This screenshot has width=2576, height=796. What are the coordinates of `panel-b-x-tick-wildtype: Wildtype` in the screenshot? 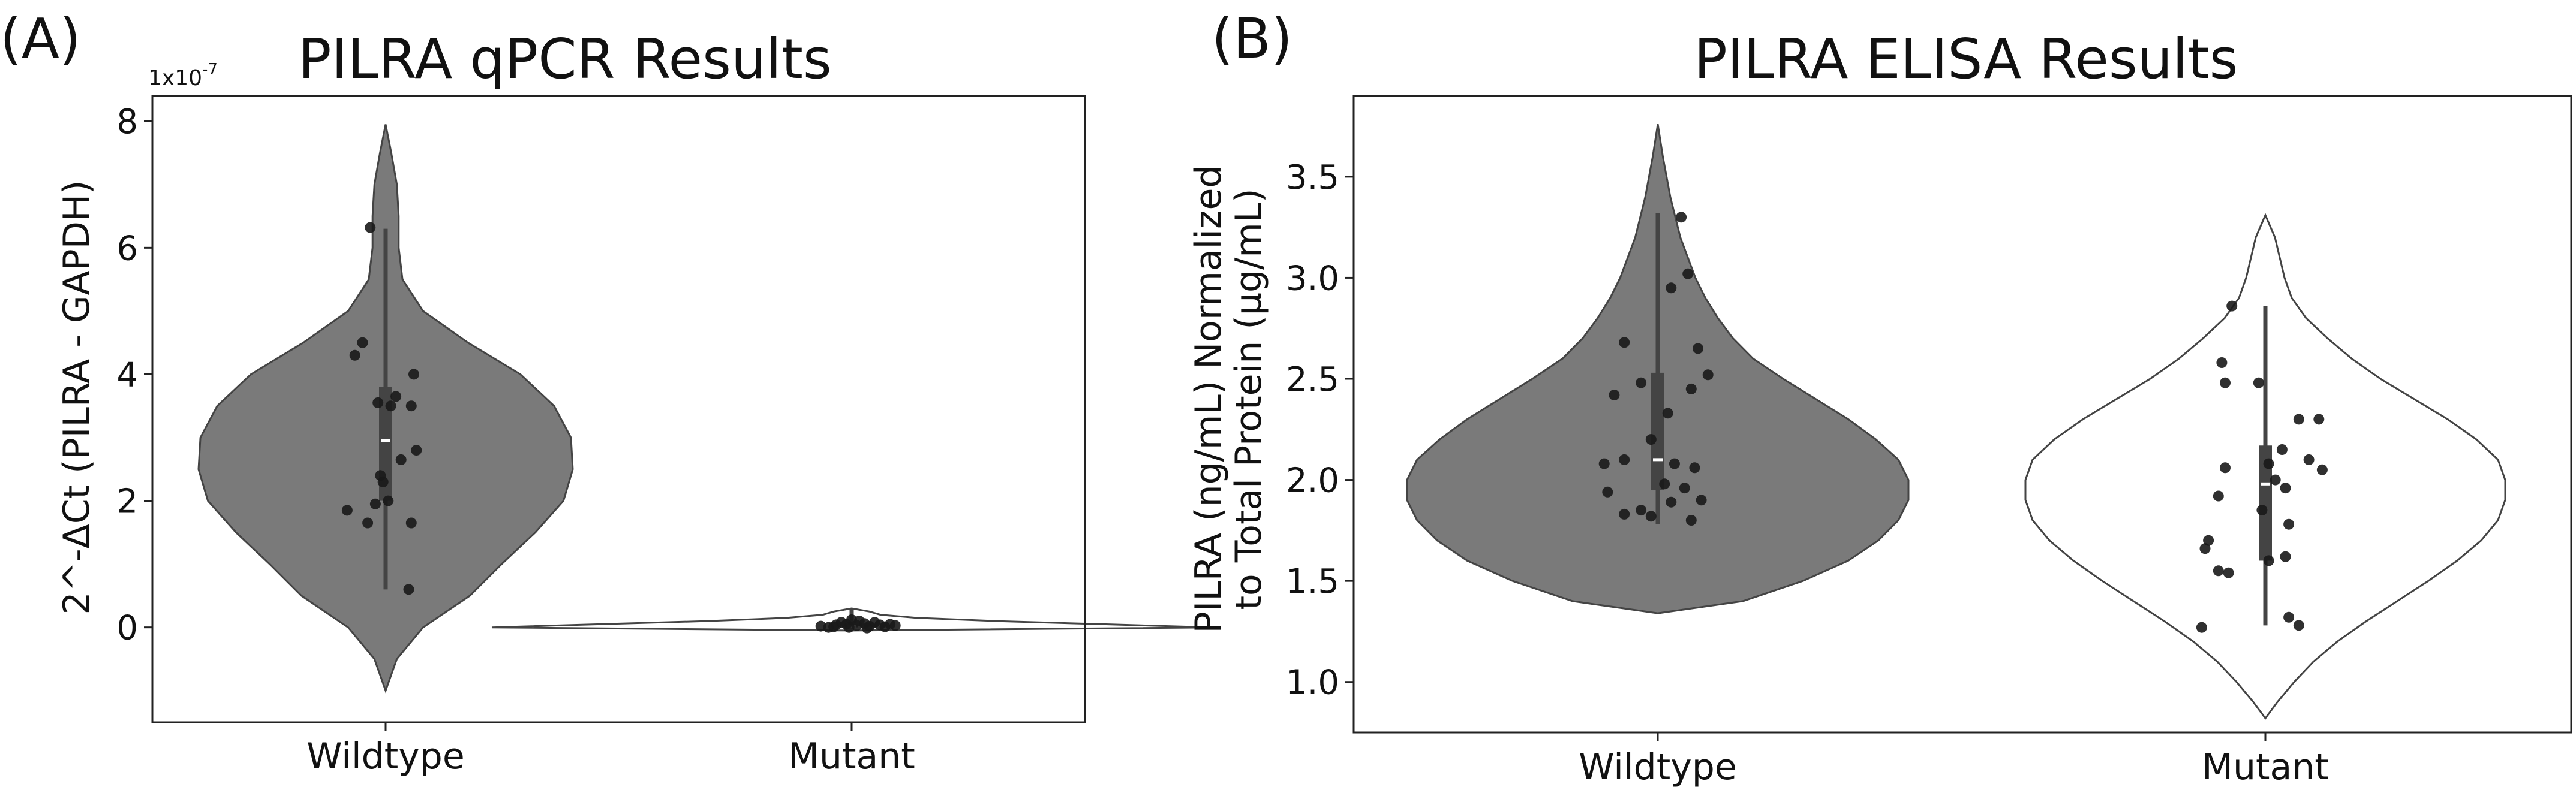 It's located at (1658, 767).